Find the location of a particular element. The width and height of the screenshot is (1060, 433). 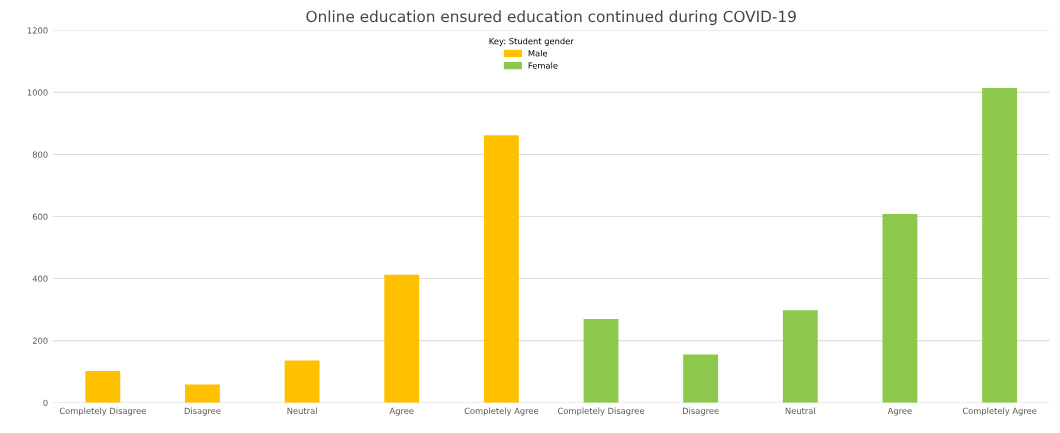

y-tick-label: 1000 is located at coordinates (37, 92).